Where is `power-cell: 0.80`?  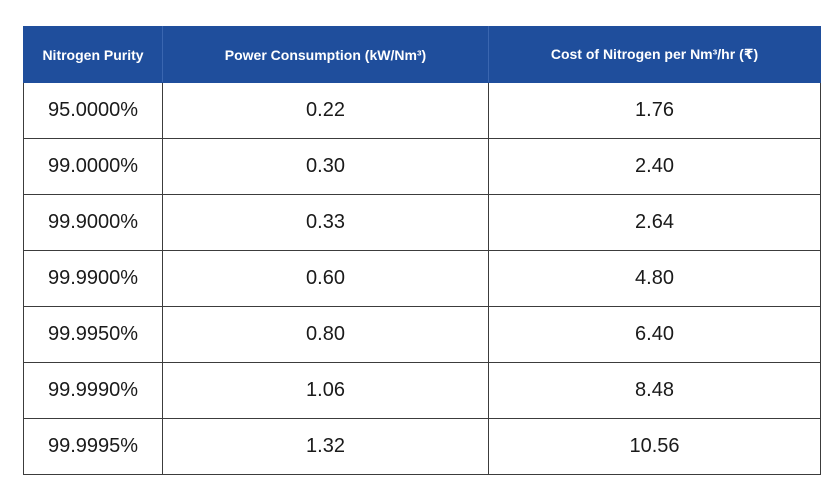
power-cell: 0.80 is located at coordinates (325, 334).